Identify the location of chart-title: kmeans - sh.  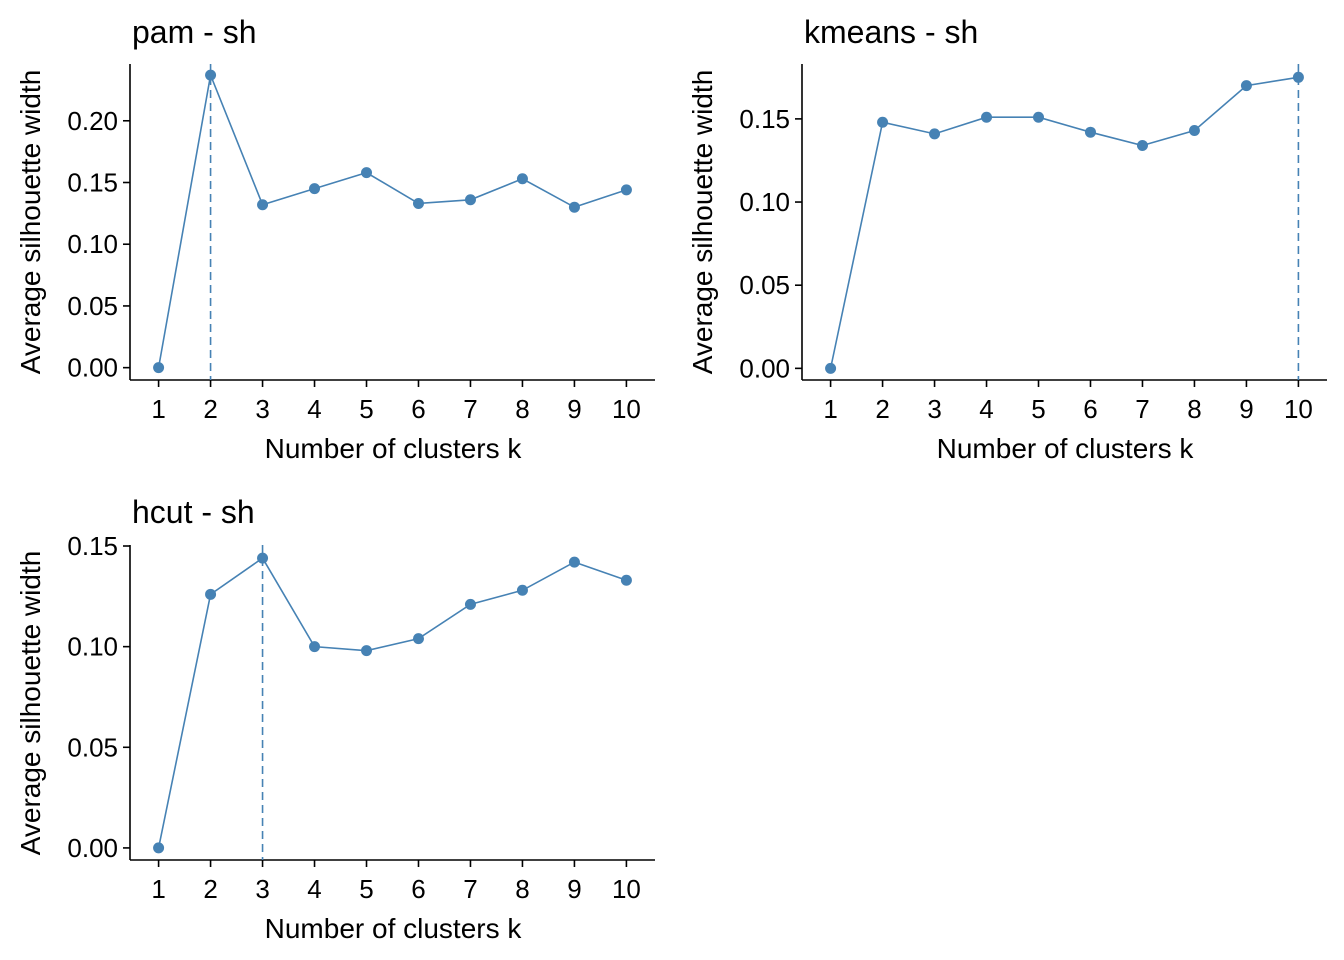
(891, 32).